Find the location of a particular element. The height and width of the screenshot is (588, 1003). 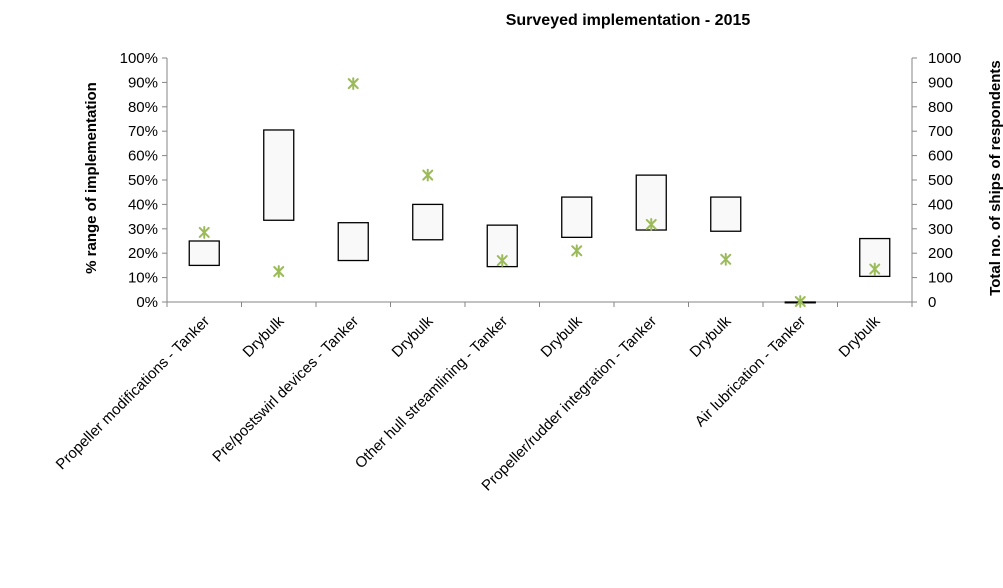

left-tick-label: 90% is located at coordinates (143, 82).